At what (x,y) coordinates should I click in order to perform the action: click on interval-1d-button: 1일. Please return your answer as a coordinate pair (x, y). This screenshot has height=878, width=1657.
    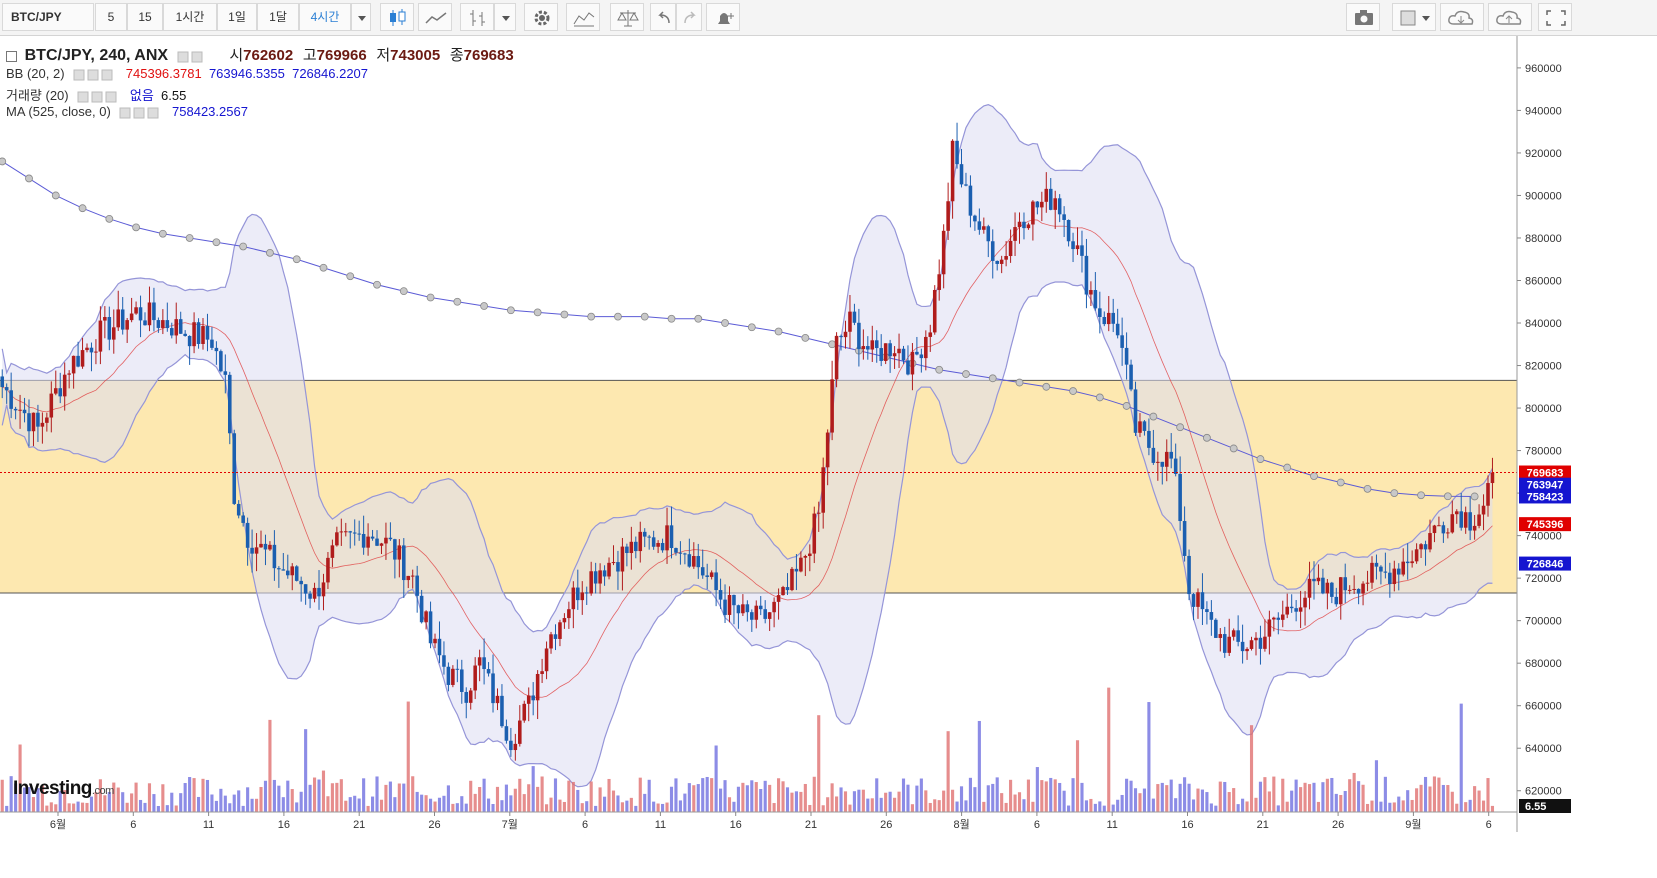
    Looking at the image, I should click on (237, 17).